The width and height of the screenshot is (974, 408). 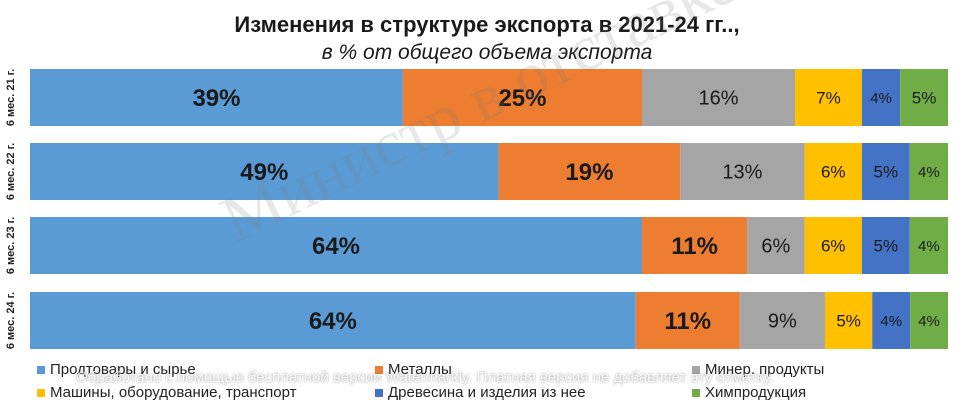 I want to click on legend-item: Машины, оборудование, транспорт, so click(x=167, y=392).